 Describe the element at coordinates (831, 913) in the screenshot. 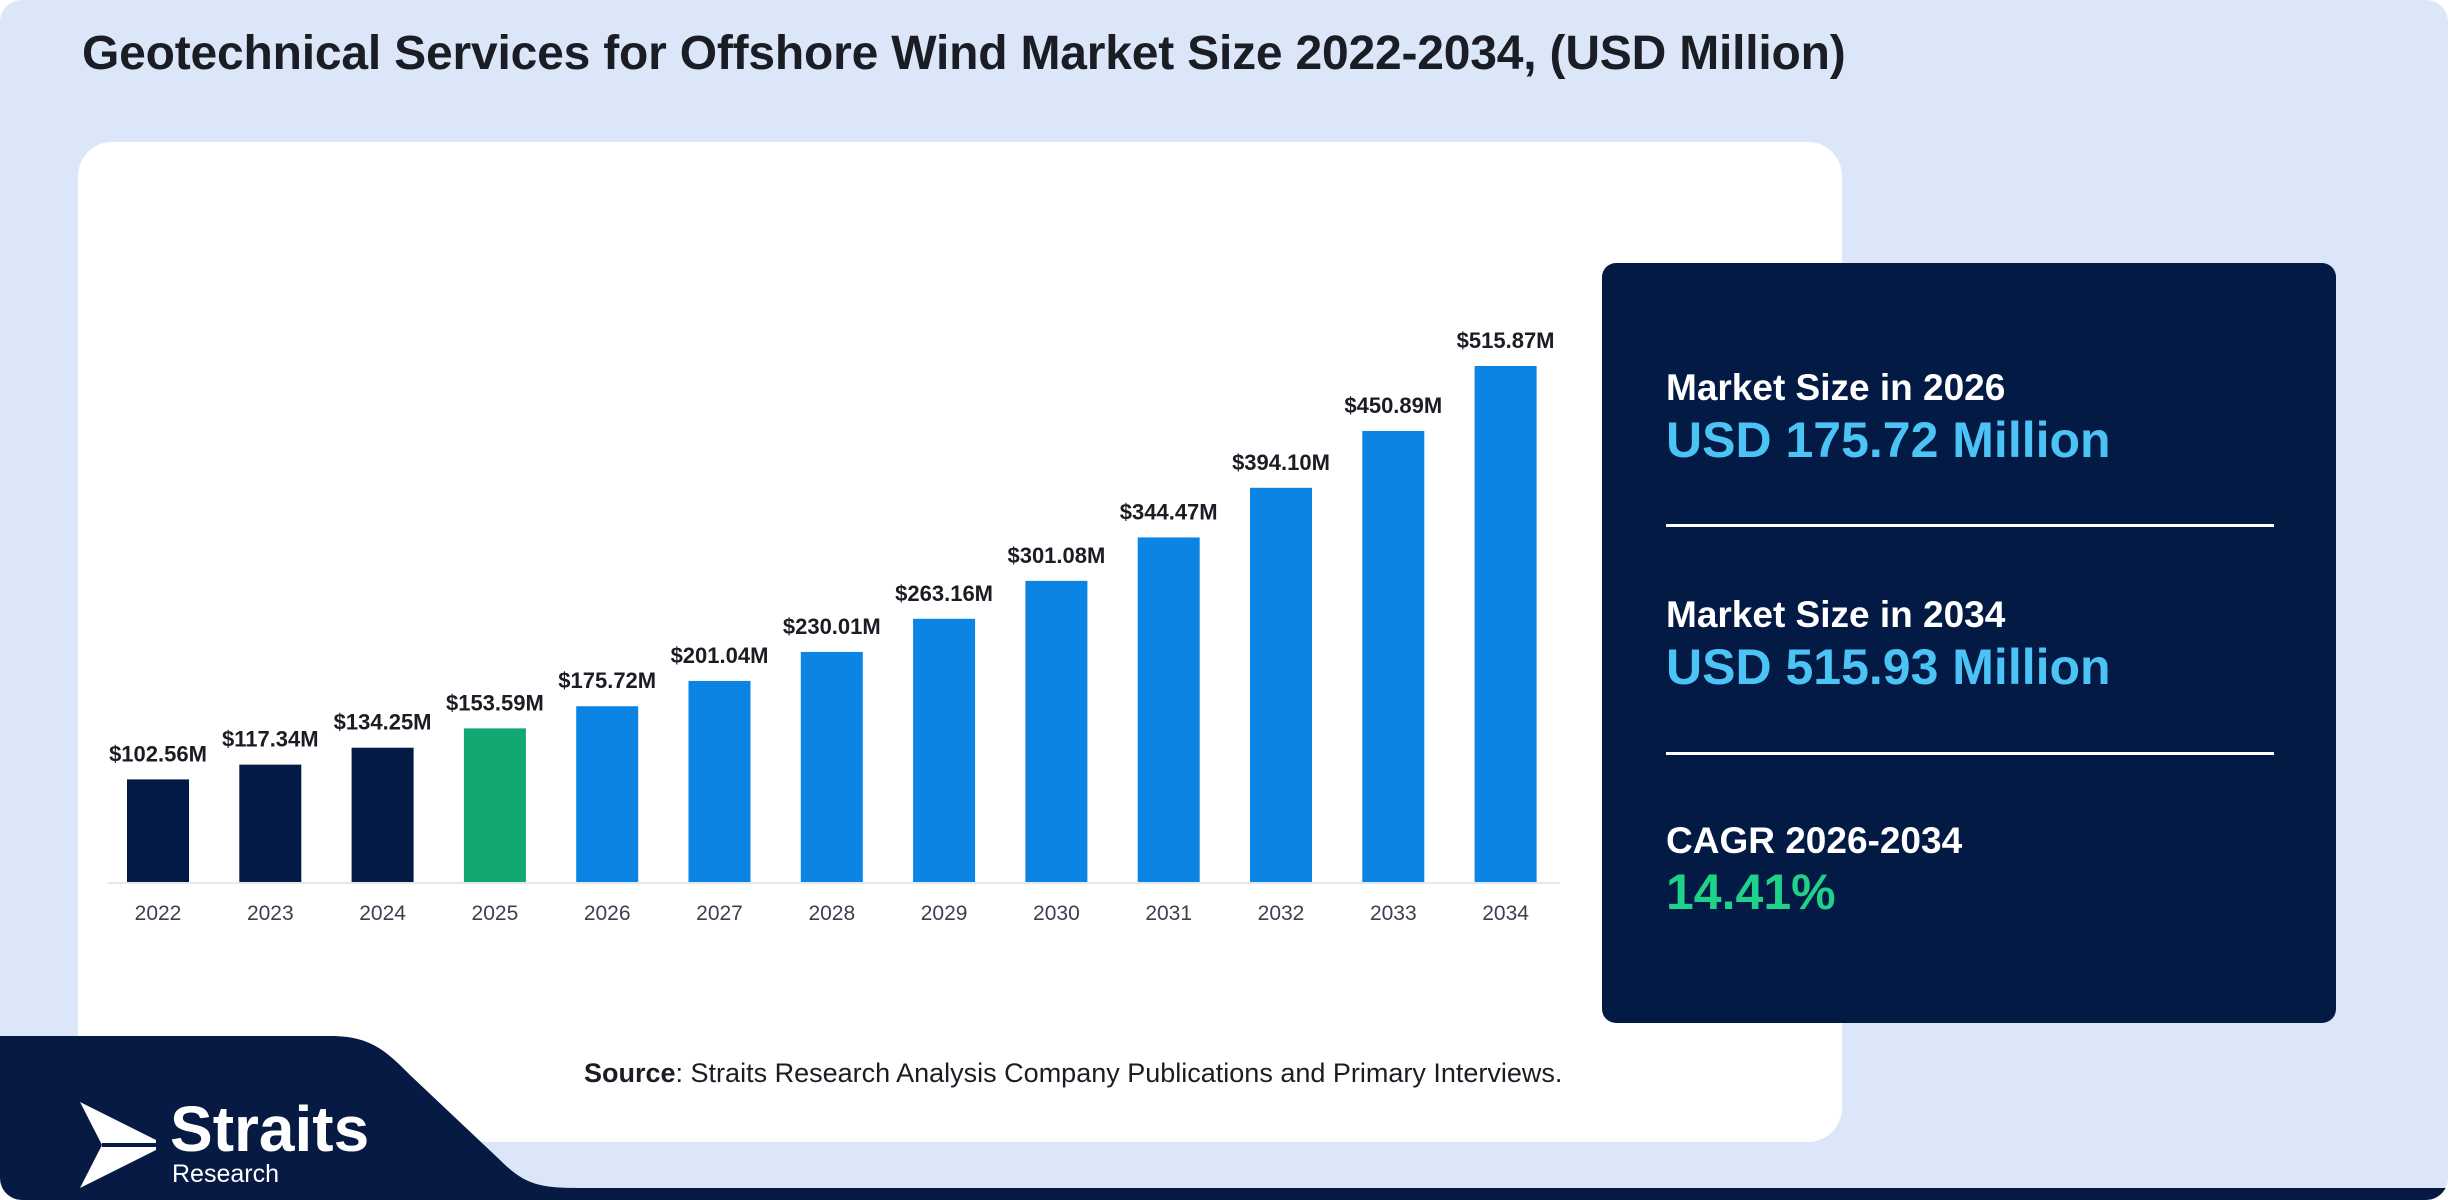

I see `x-tick-label-2028: 2028` at that location.